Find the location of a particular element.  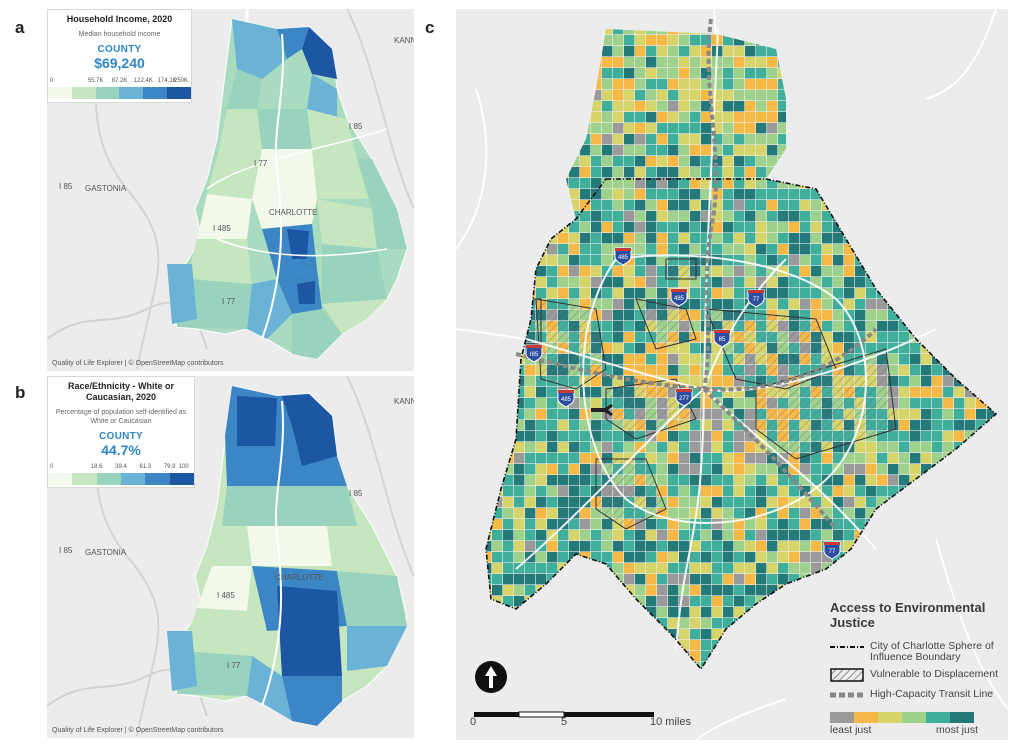

b-ramp-swatch is located at coordinates (157, 479).